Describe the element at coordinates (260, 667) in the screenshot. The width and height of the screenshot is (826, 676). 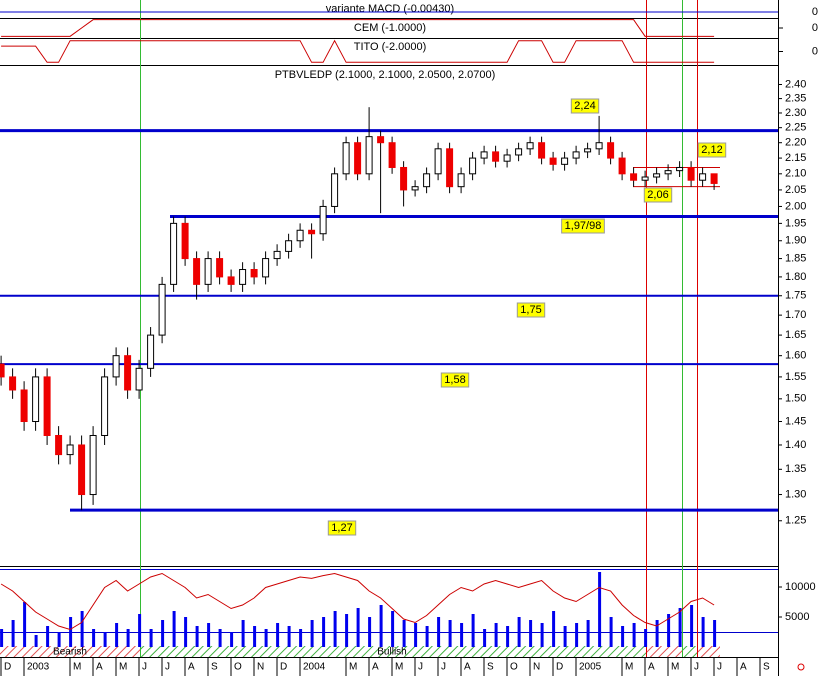
I see `x-tick-label: N` at that location.